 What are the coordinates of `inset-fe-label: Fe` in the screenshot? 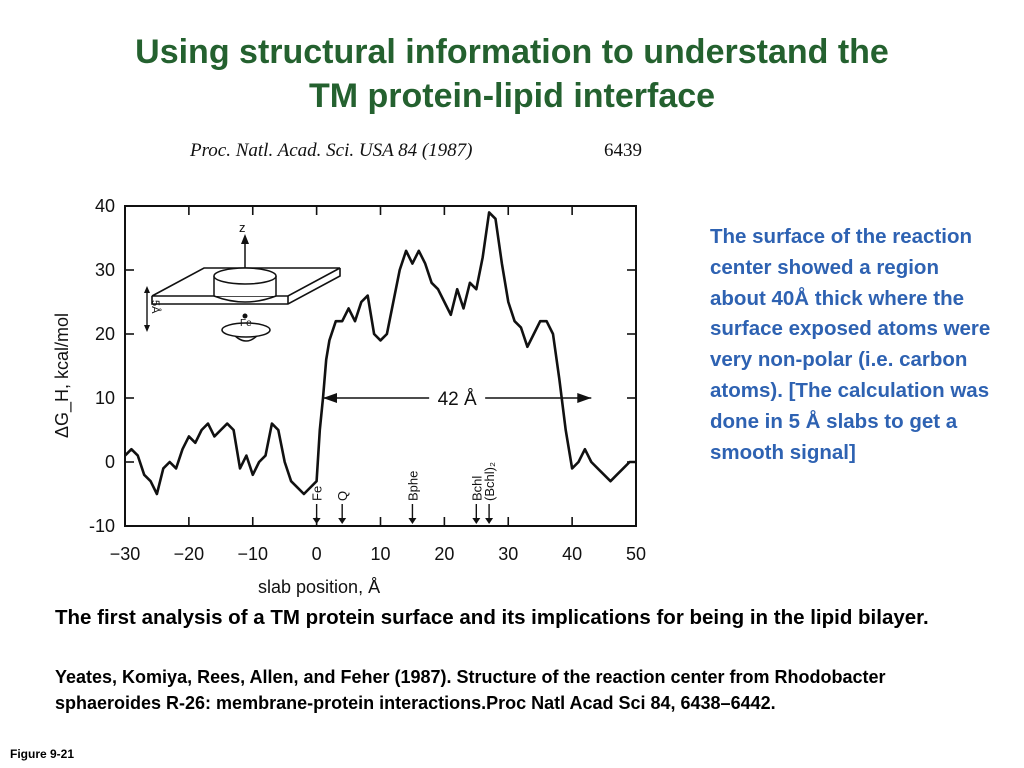 It's located at (246, 323).